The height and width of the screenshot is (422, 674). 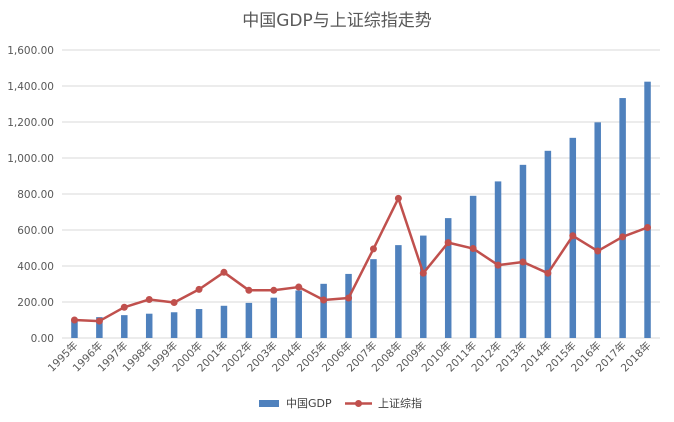 I want to click on legend: 中国GDP 上证综指, so click(x=340, y=403).